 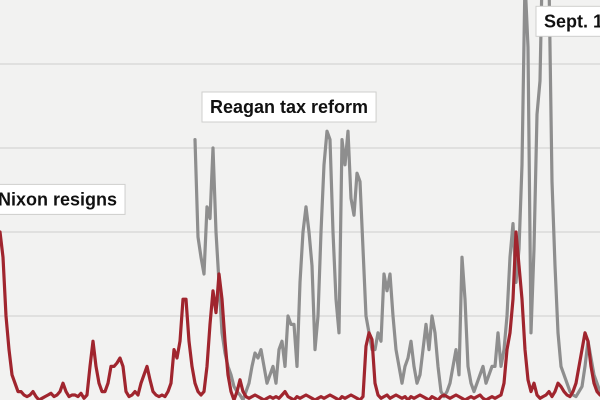 I want to click on annotation-label: Nixon resigns, so click(x=58, y=199).